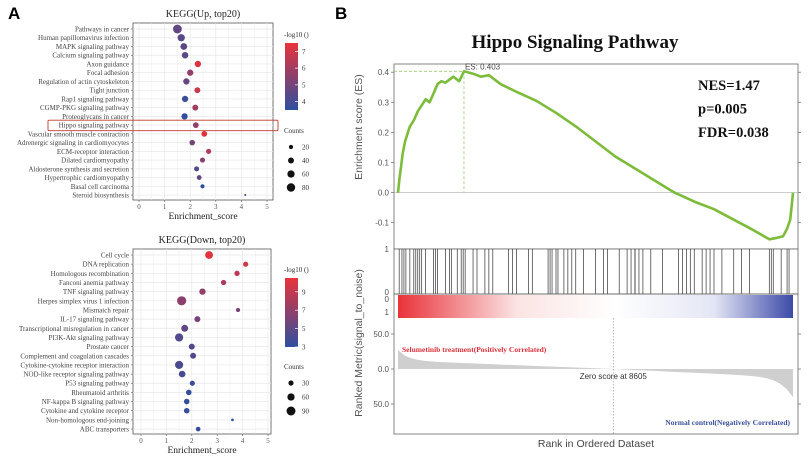  What do you see at coordinates (384, 369) in the screenshot?
I see `metric-tick-label: 0.0` at bounding box center [384, 369].